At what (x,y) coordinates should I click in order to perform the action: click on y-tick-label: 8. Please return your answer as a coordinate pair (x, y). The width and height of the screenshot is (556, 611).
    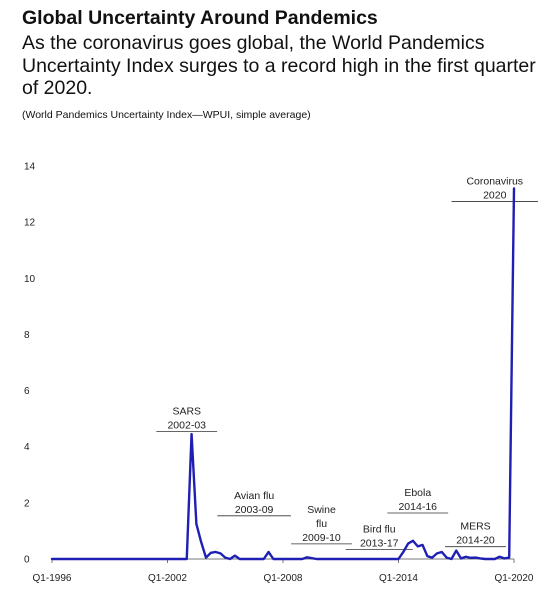
    Looking at the image, I should click on (27, 335).